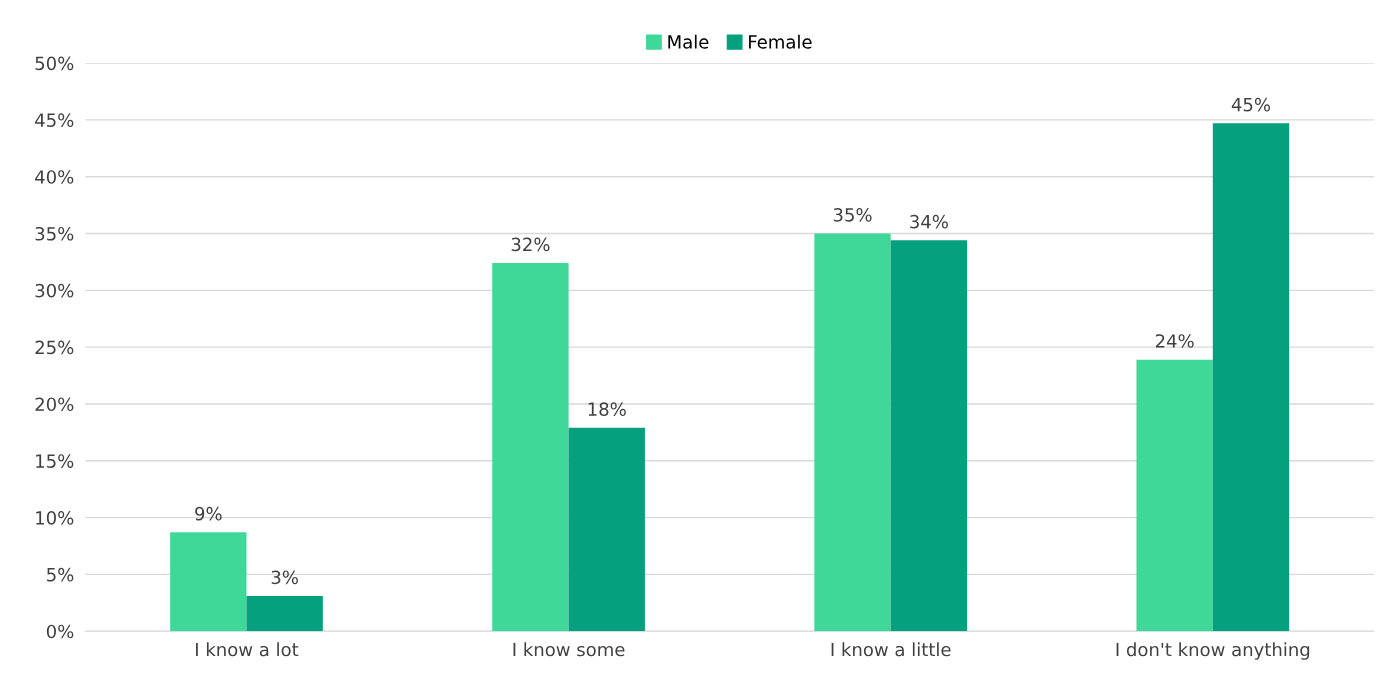 This screenshot has width=1378, height=678. Describe the element at coordinates (54, 233) in the screenshot. I see `y-tick-label: 35%` at that location.